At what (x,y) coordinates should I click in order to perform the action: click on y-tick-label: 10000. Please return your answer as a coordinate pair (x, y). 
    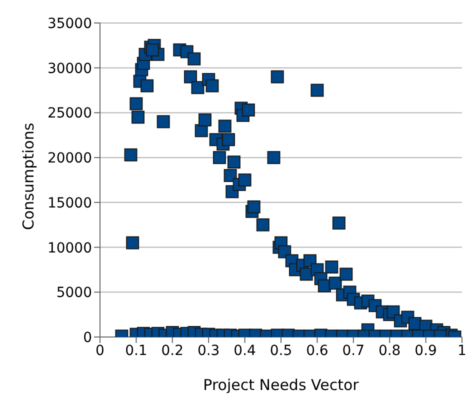
    Looking at the image, I should click on (69, 248).